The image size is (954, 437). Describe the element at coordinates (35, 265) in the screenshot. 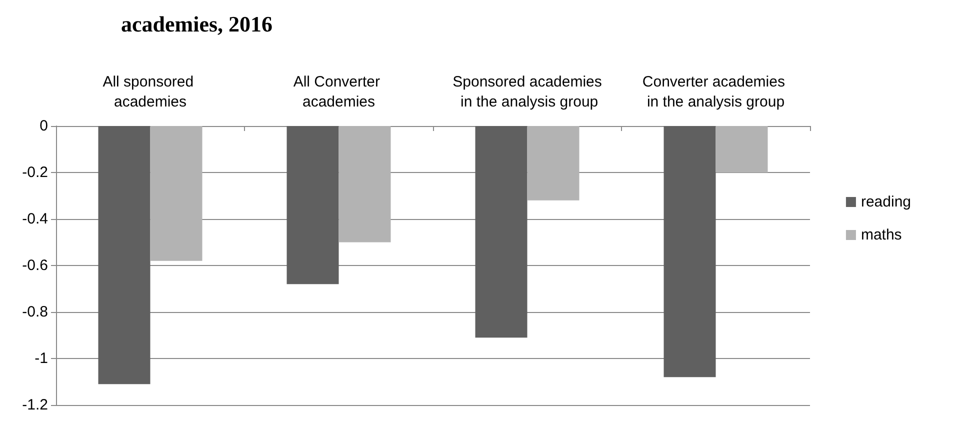

I see `y-tick-label: -0.6` at that location.